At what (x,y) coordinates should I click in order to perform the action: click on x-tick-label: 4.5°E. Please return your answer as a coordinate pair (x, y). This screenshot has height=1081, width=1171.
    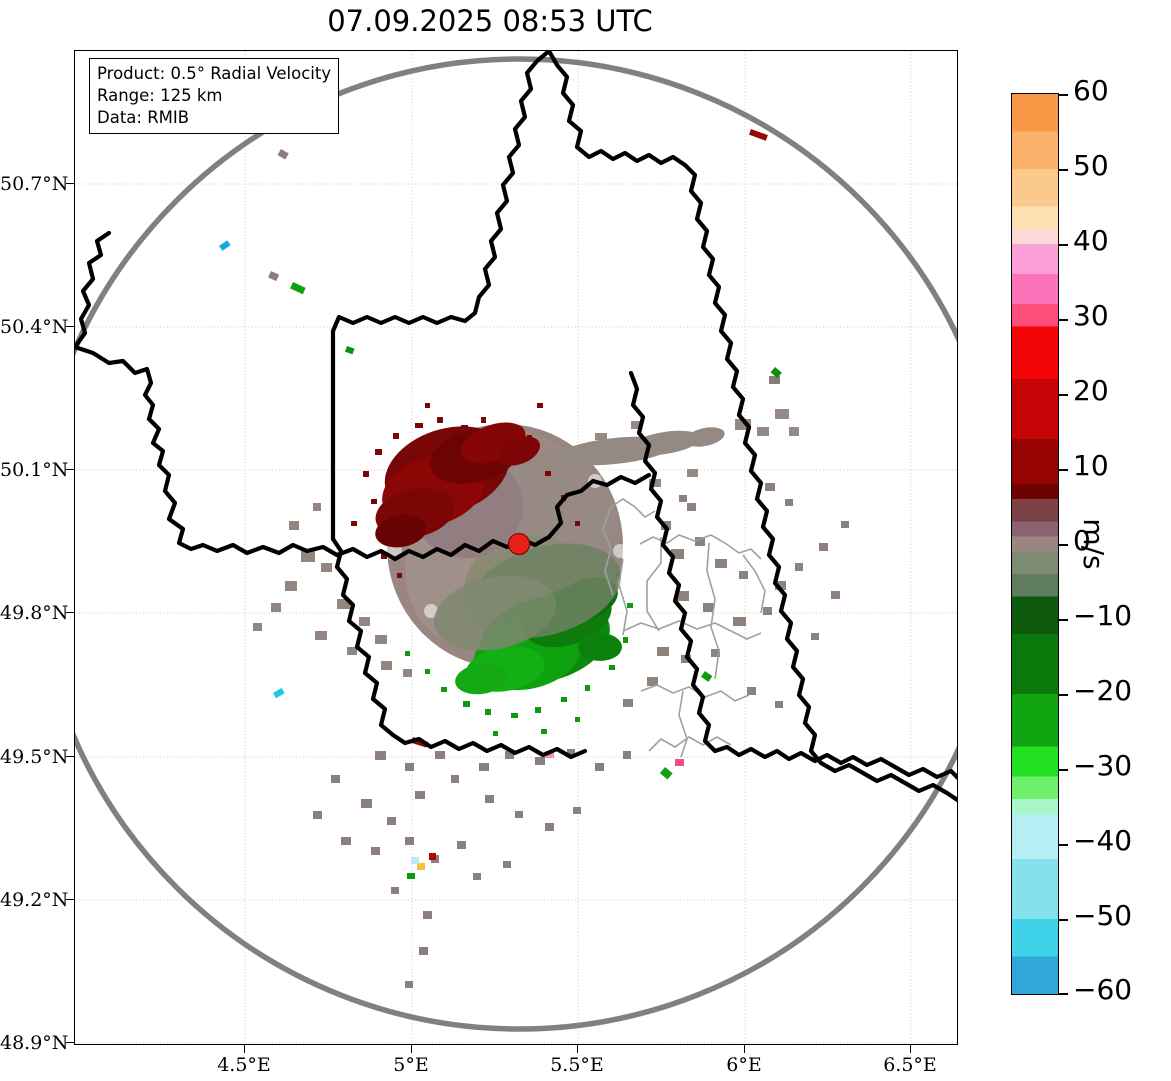
    Looking at the image, I should click on (244, 1065).